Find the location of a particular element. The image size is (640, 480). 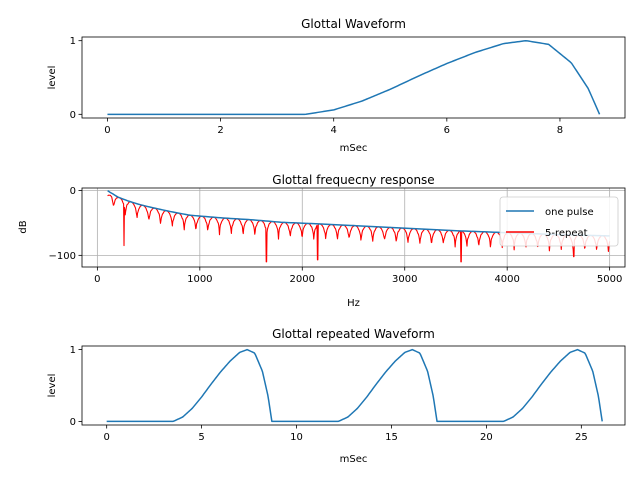

x-tick-label: 2000 is located at coordinates (302, 279).